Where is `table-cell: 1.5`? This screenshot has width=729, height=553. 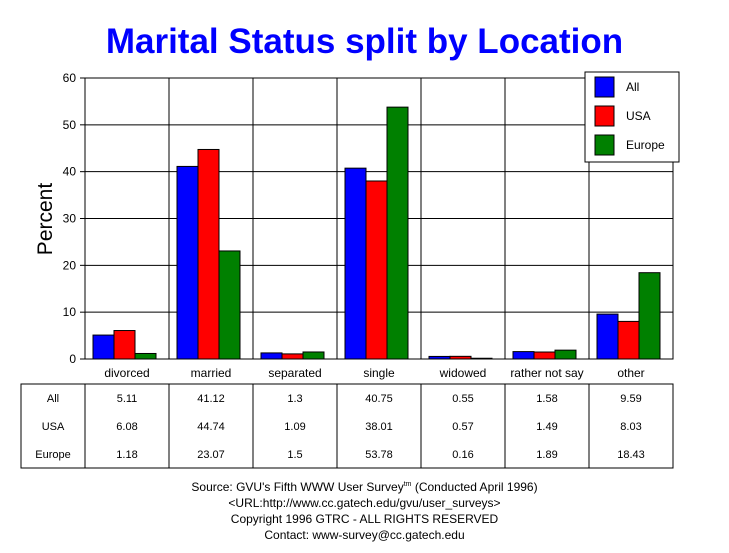
table-cell: 1.5 is located at coordinates (294, 455).